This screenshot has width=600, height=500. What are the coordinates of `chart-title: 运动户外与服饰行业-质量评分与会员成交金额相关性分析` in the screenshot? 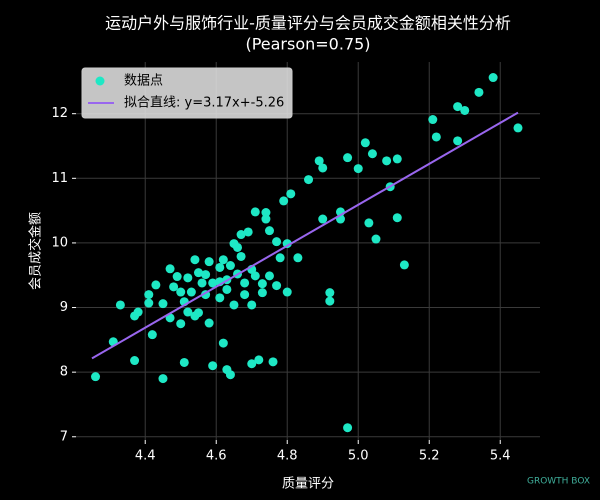 It's located at (308, 23).